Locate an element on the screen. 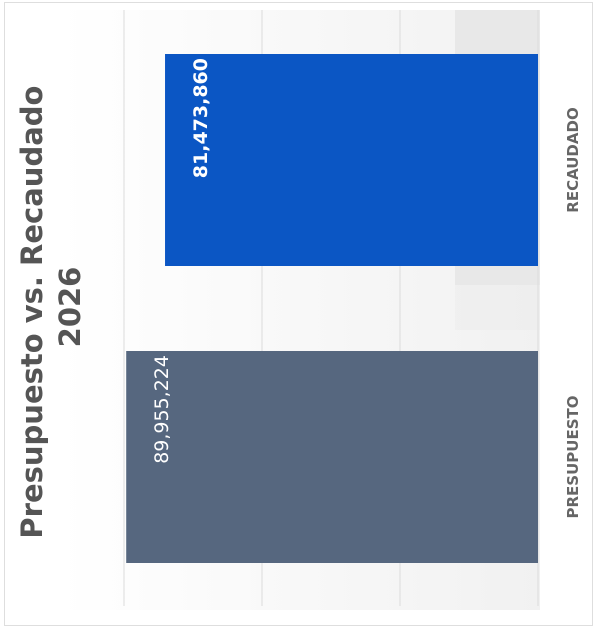  category-label-presupuesto: PRESUPUESTO is located at coordinates (573, 457).